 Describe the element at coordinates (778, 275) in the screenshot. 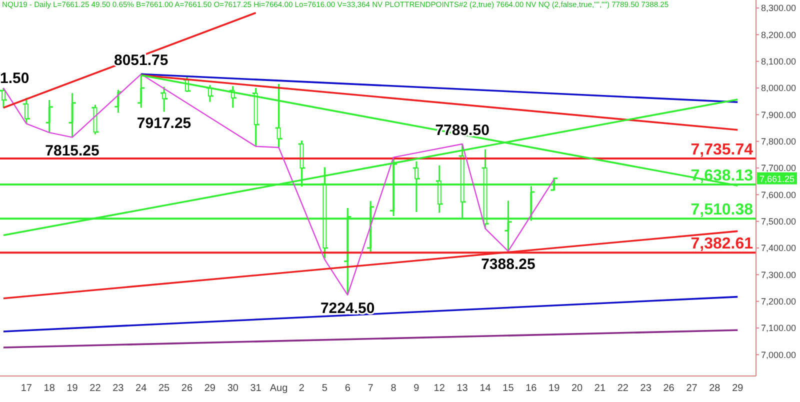

I see `y-tick-label: 7,300.00` at that location.